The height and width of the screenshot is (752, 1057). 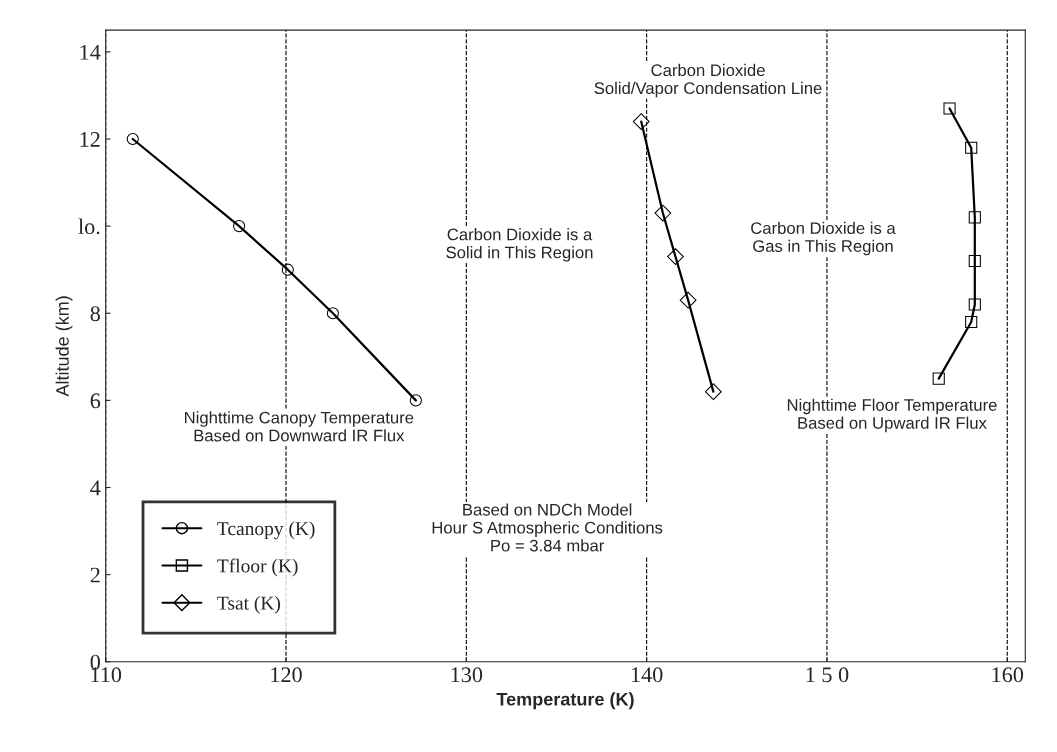 I want to click on x-axis-title: Temperature (K), so click(x=565, y=701).